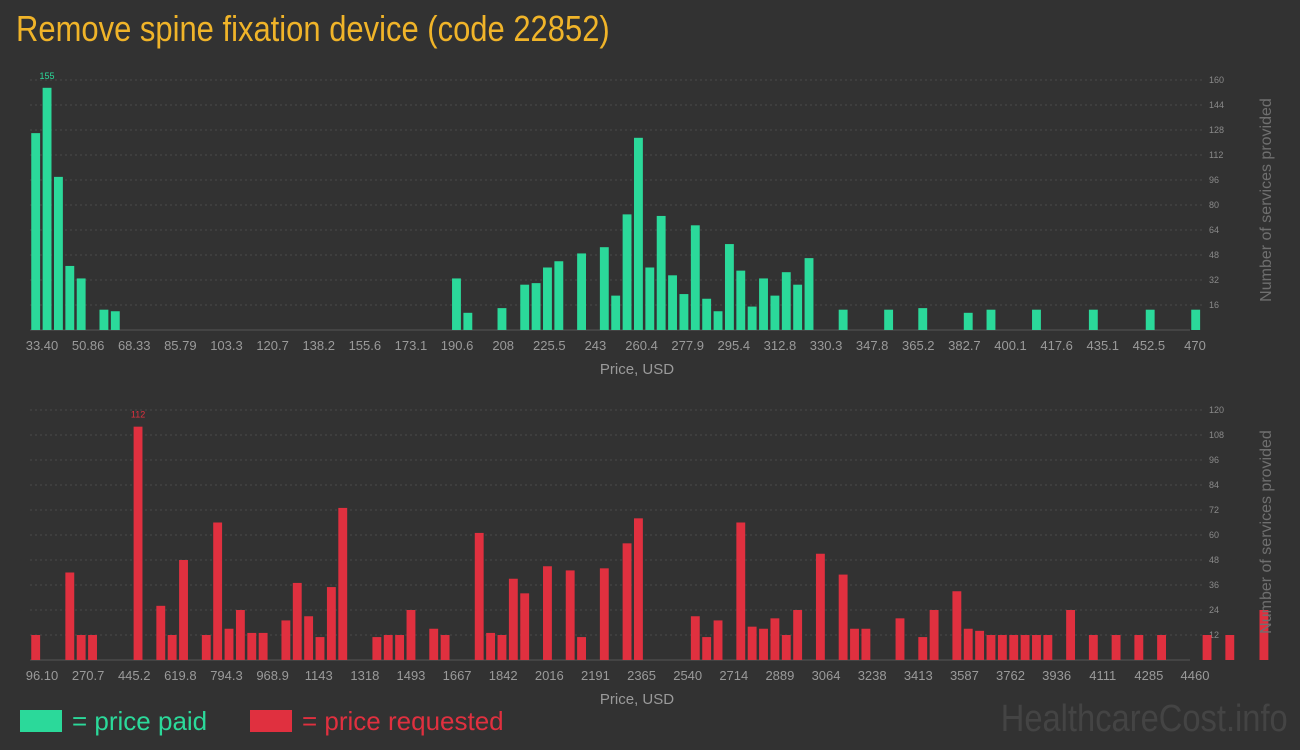 This screenshot has height=750, width=1300. I want to click on legend-requested-label: = price requested, so click(403, 720).